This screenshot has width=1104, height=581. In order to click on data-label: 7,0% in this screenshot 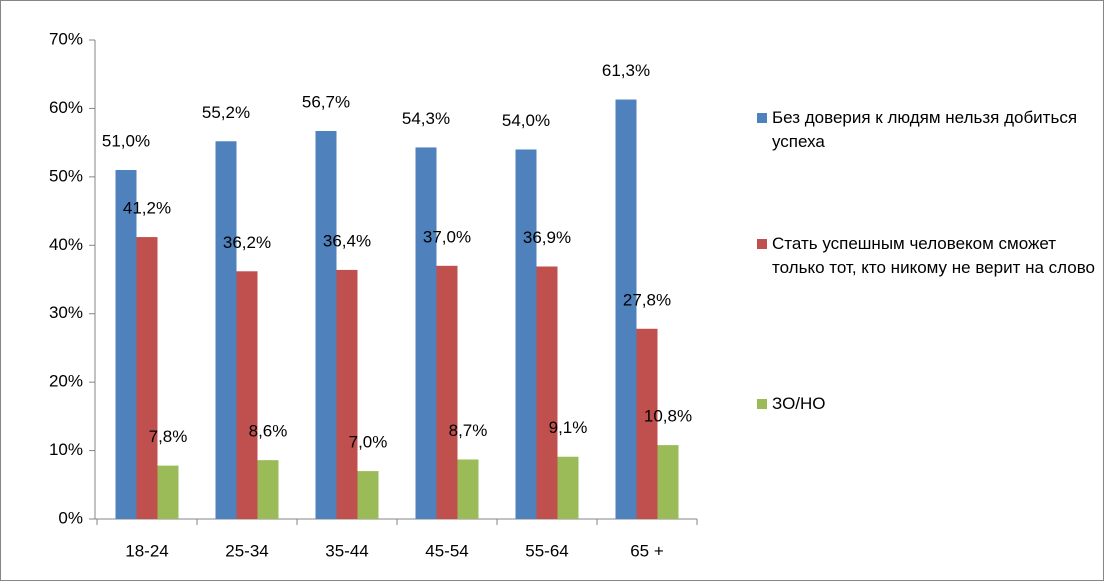, I will do `click(368, 442)`.